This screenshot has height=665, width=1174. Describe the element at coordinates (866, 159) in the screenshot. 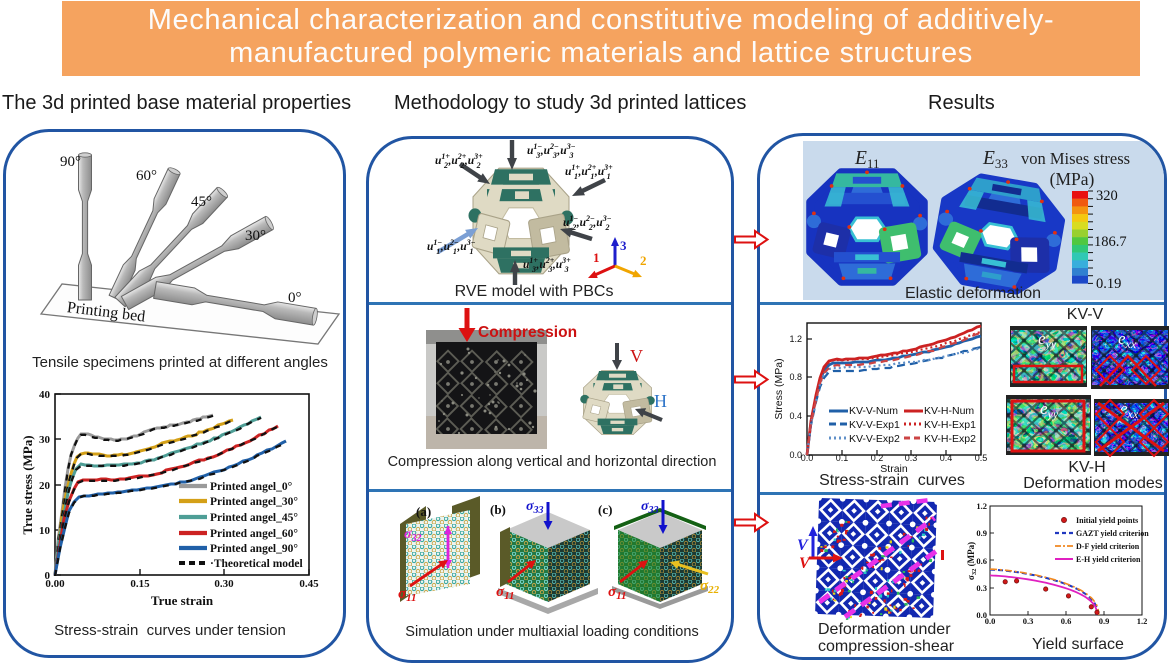

I see `svg-text: E11` at that location.